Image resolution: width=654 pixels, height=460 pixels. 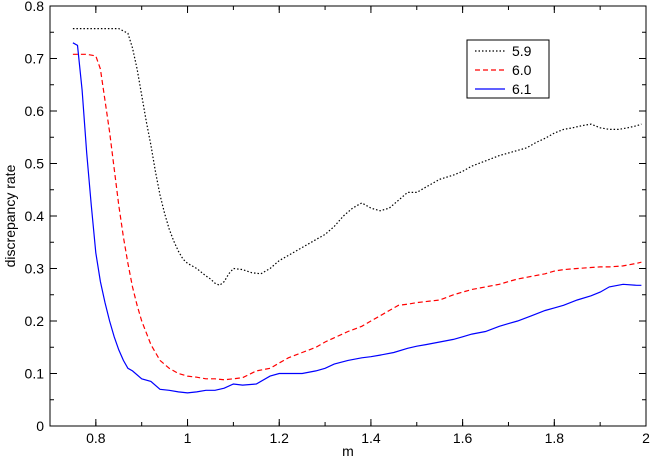 I want to click on y-tick-label: 0.2, so click(x=35, y=321).